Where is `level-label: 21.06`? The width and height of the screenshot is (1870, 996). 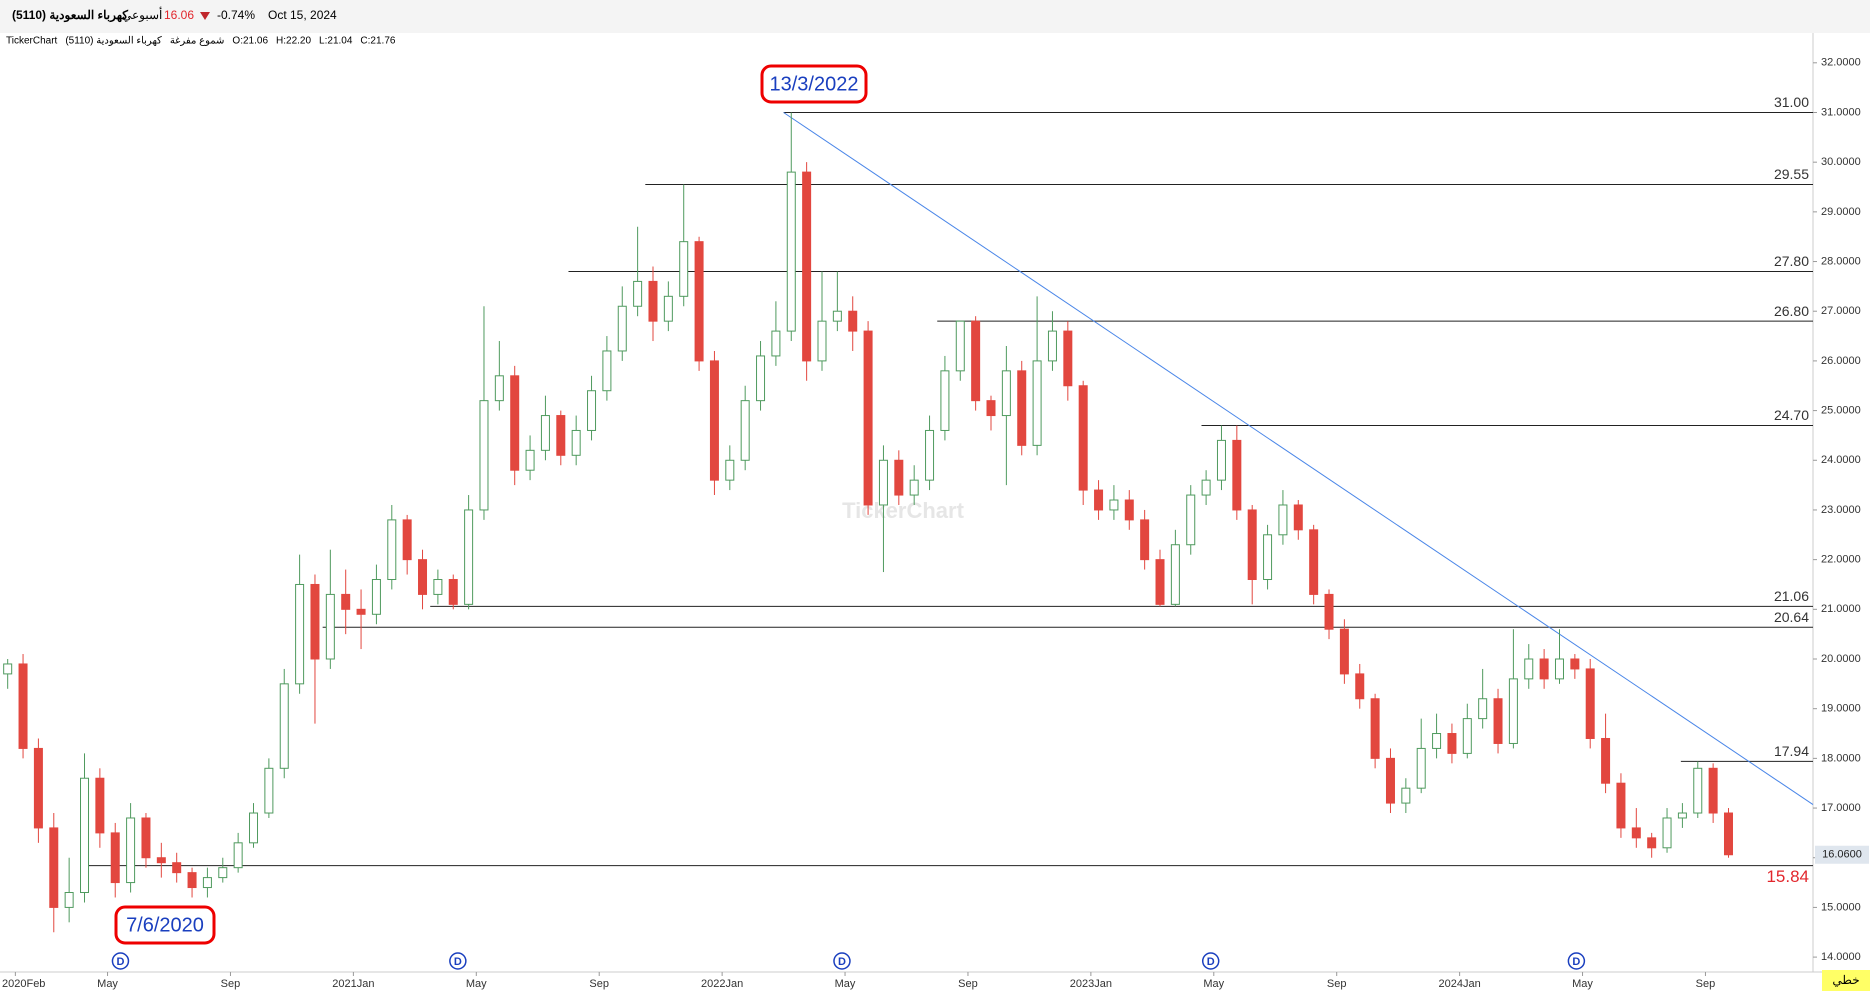
level-label: 21.06 is located at coordinates (1791, 596).